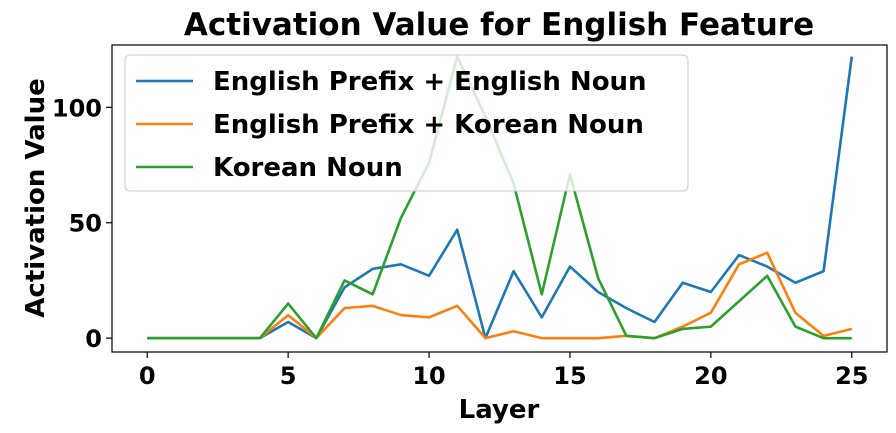 This screenshot has width=896, height=433. Describe the element at coordinates (85, 224) in the screenshot. I see `y-tick-label: 50` at that location.